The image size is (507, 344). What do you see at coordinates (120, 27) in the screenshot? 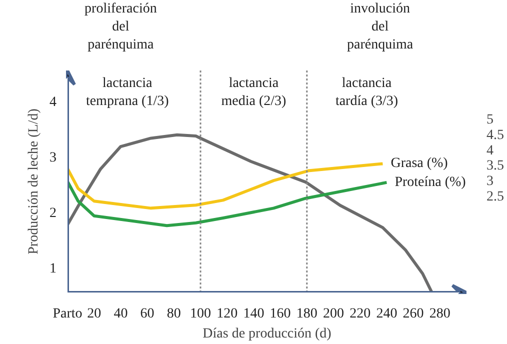
I see `text: proliferación del parénquima` at bounding box center [120, 27].